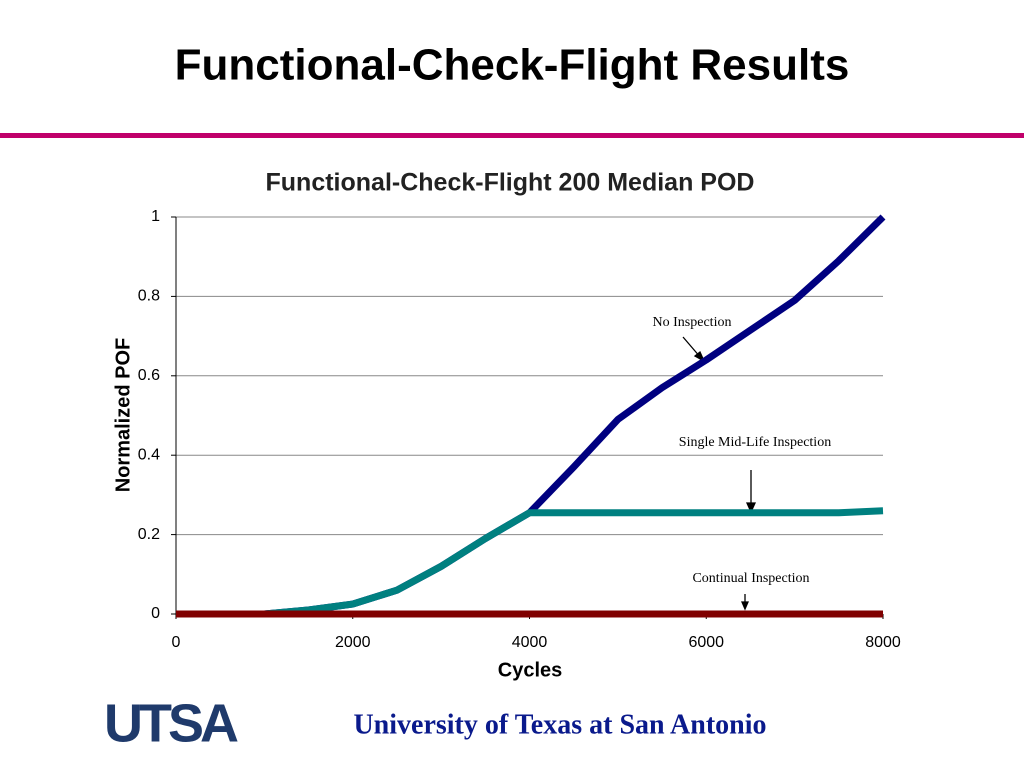 The image size is (1024, 768). I want to click on divider, so click(512, 135).